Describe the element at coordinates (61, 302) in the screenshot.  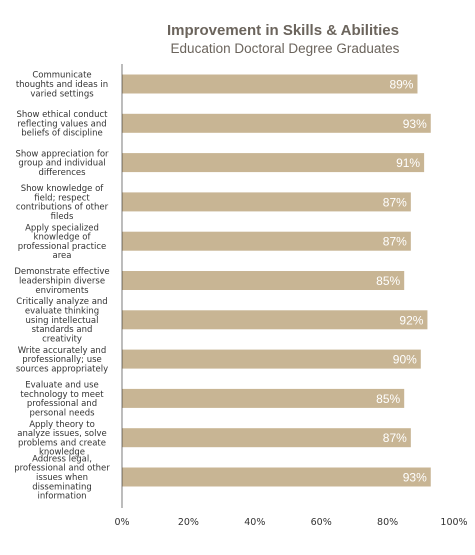
I see `category-label-line: Critically analyze and` at that location.